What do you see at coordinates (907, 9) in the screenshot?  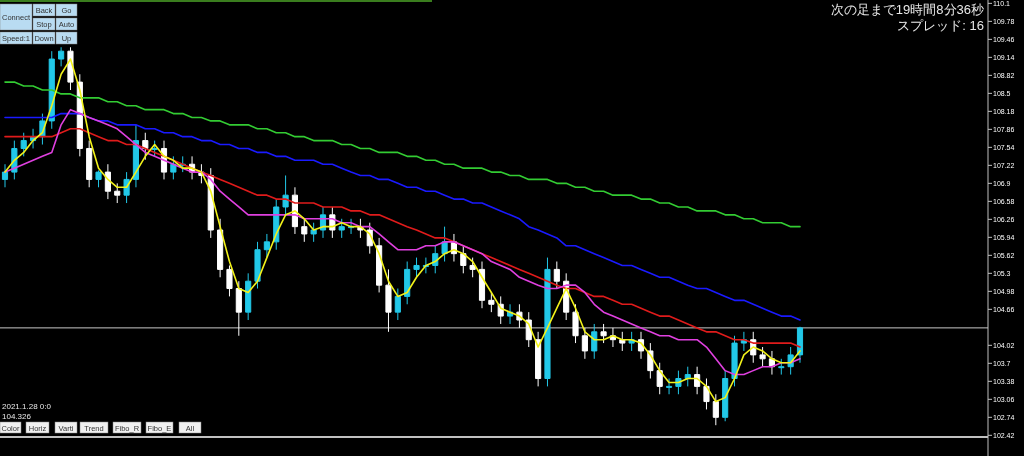 I see `text: 次の足まで19時間8分36秒` at bounding box center [907, 9].